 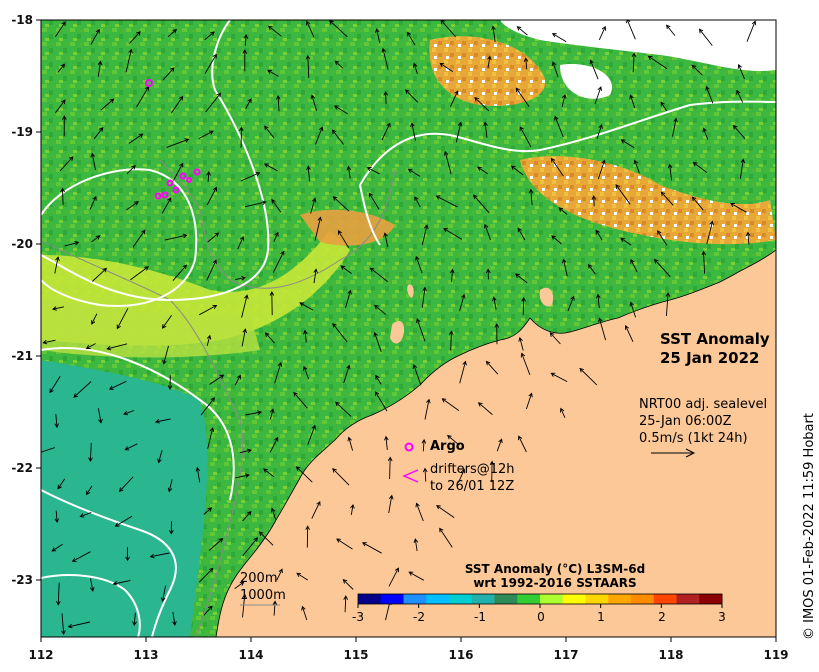 I want to click on isobath-200m, so click(x=142, y=438).